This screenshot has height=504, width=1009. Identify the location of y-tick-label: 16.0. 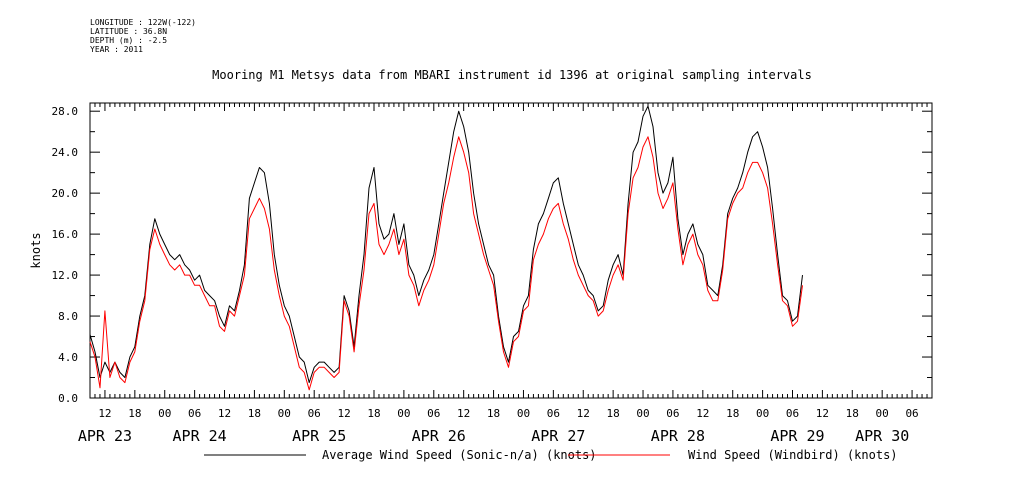
(65, 234).